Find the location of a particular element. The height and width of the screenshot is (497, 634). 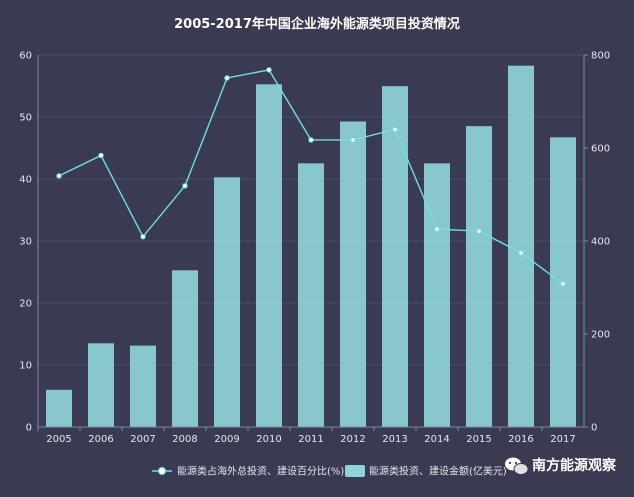

wechat-icon is located at coordinates (517, 466).